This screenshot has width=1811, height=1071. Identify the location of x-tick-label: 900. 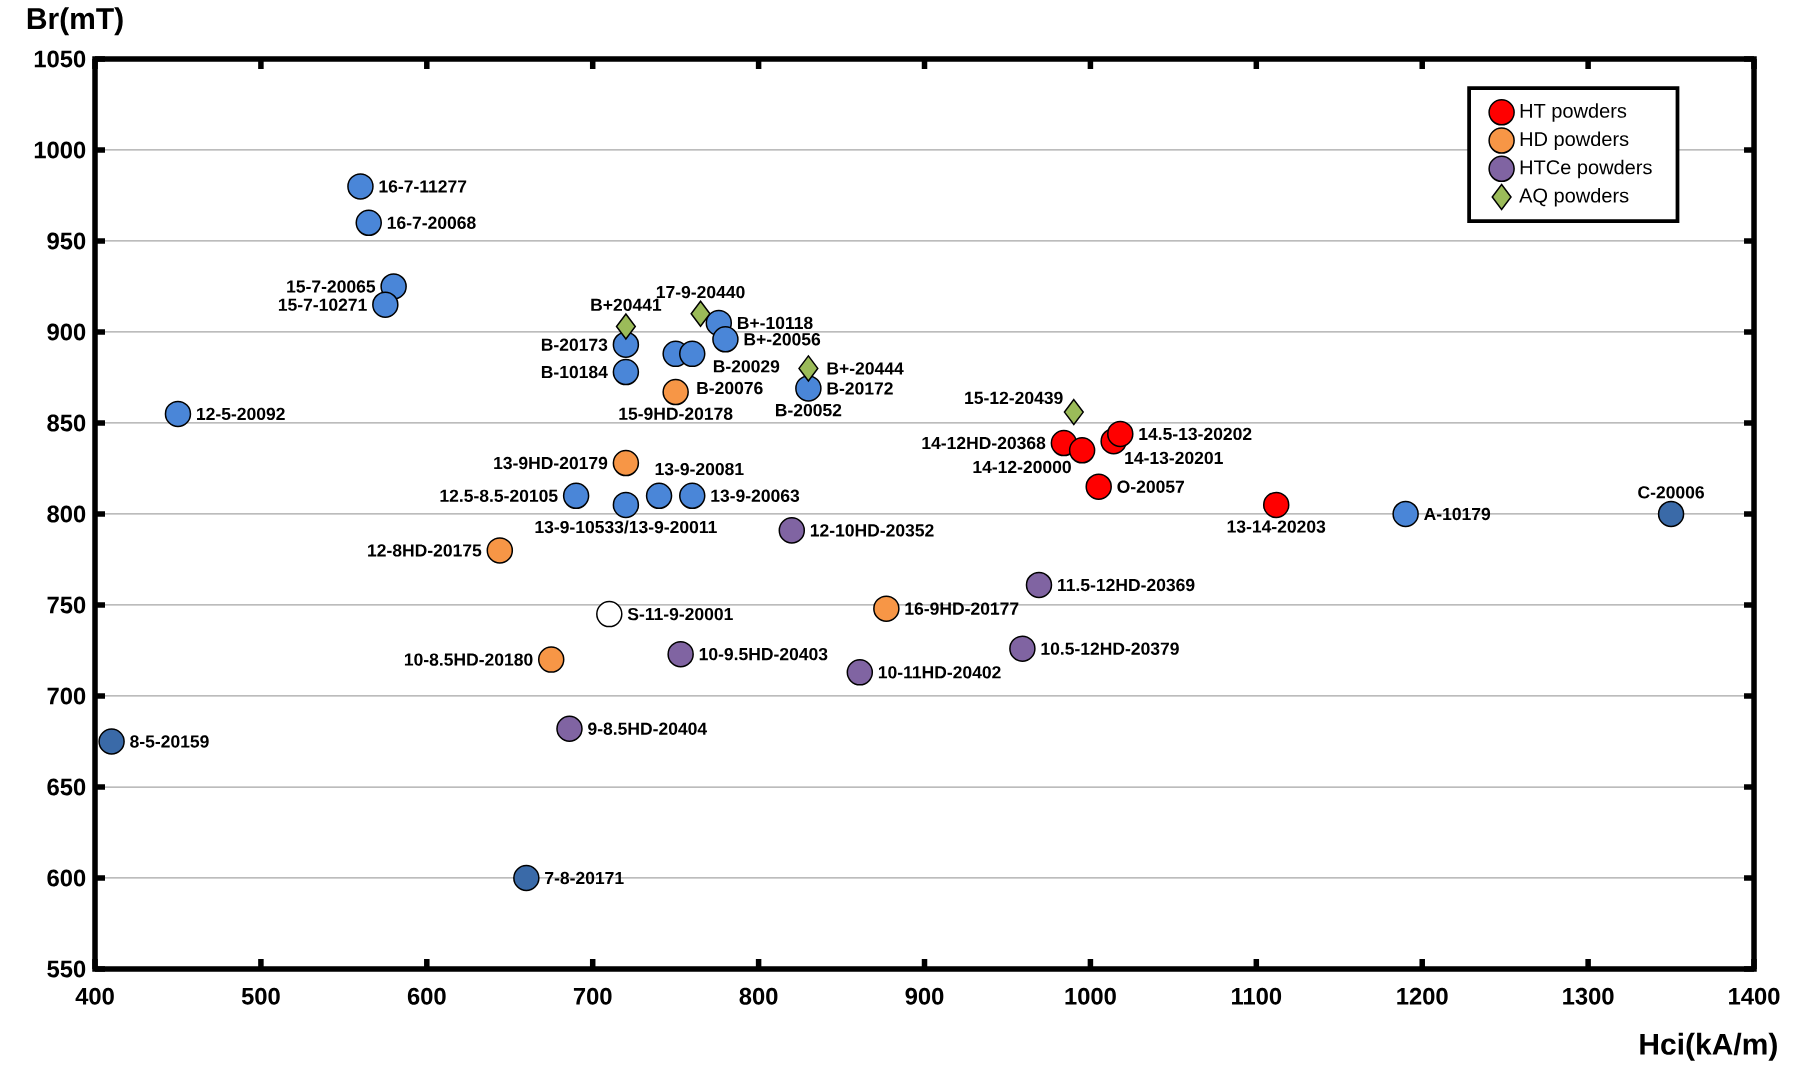
(924, 996).